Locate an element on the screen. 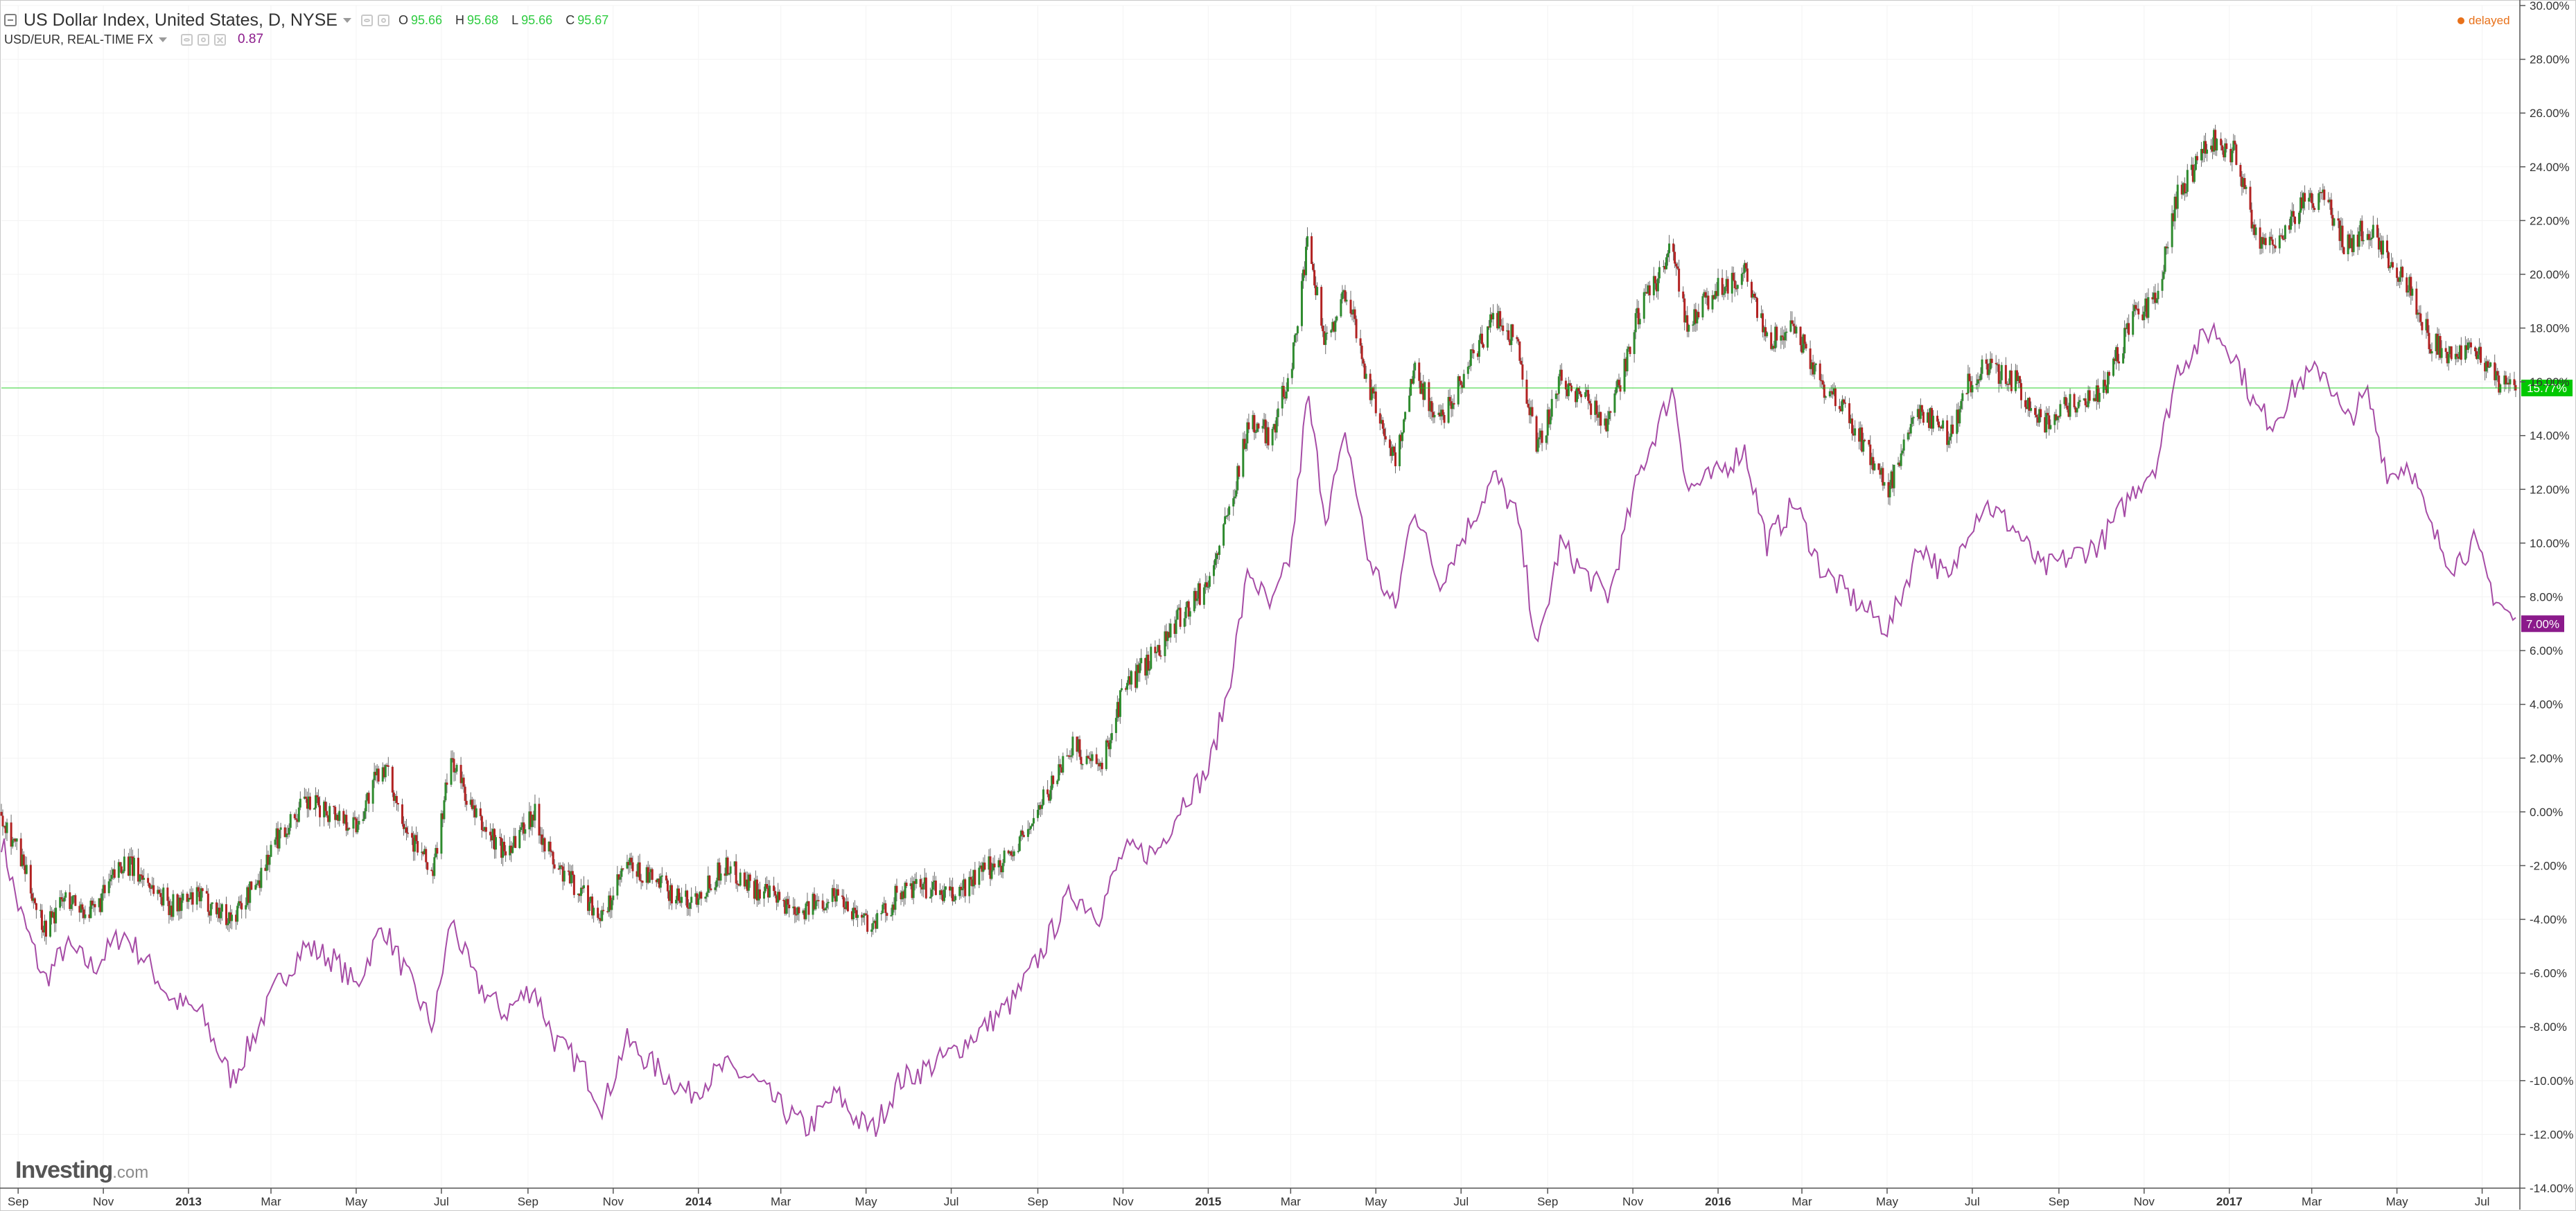 This screenshot has height=1211, width=2576. chevron-down-icon is located at coordinates (346, 20).